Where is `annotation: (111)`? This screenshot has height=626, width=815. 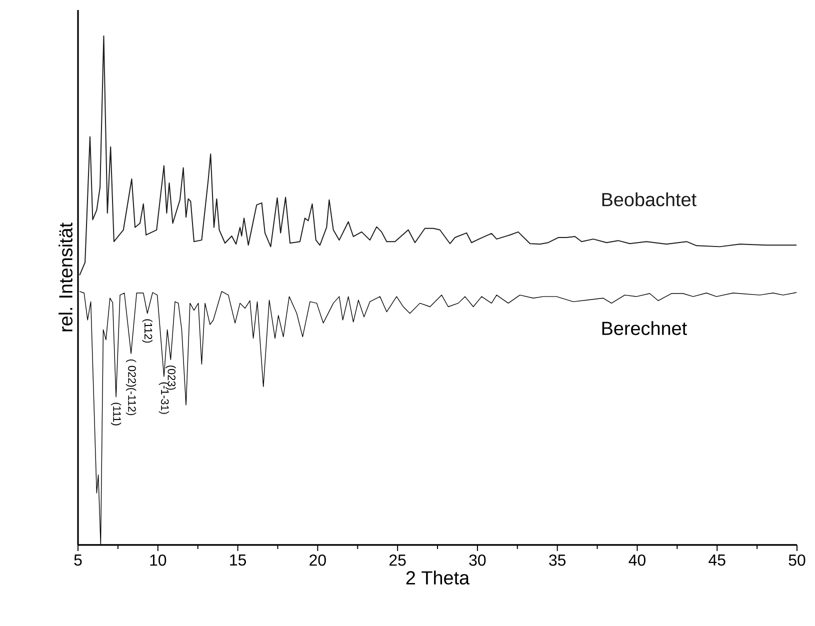
annotation: (111) is located at coordinates (116, 414).